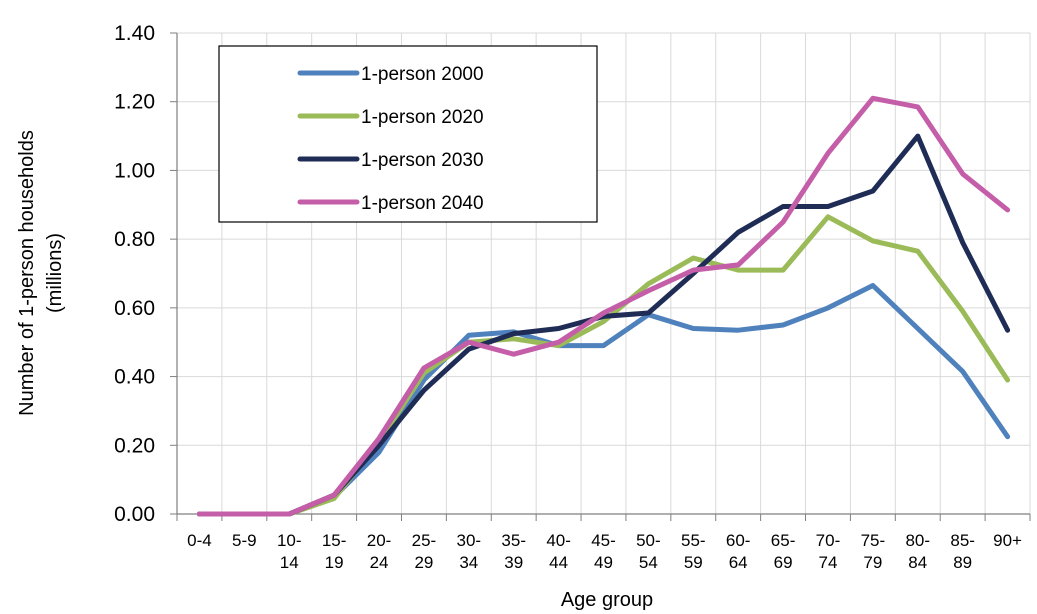  What do you see at coordinates (603, 562) in the screenshot?
I see `x-tick-label: 49` at bounding box center [603, 562].